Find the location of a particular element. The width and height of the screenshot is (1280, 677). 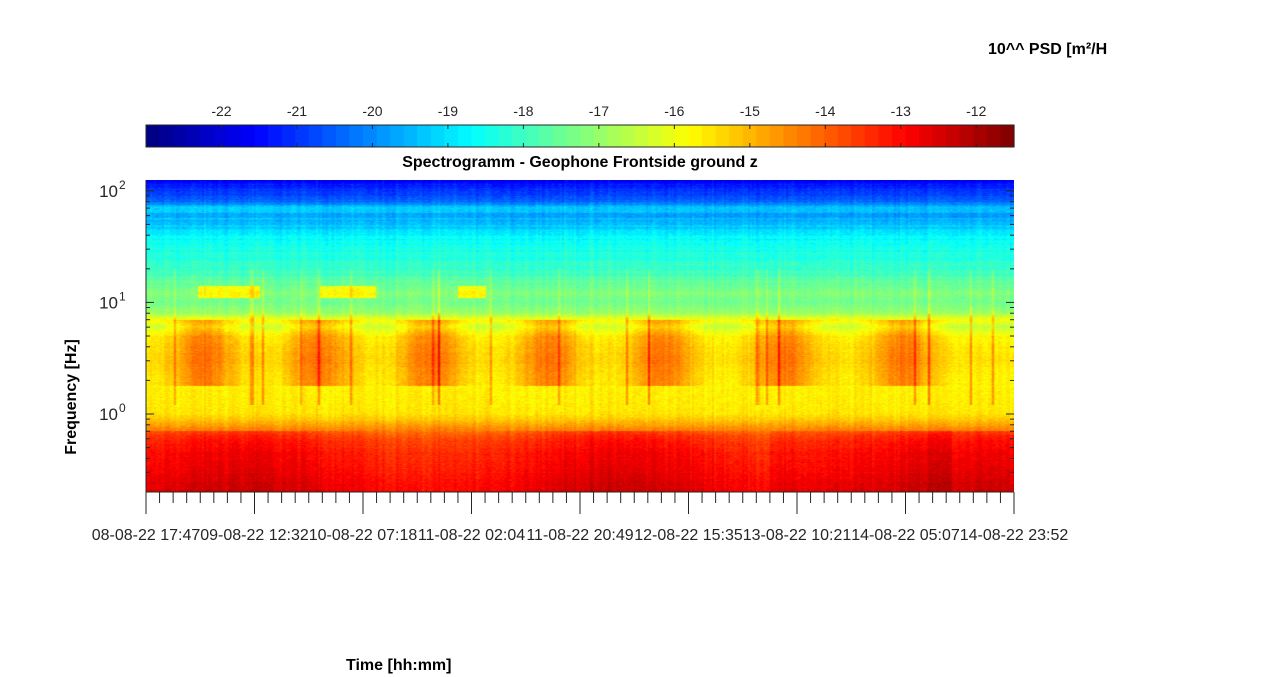

colorbar-tick-label: -13 is located at coordinates (901, 111).